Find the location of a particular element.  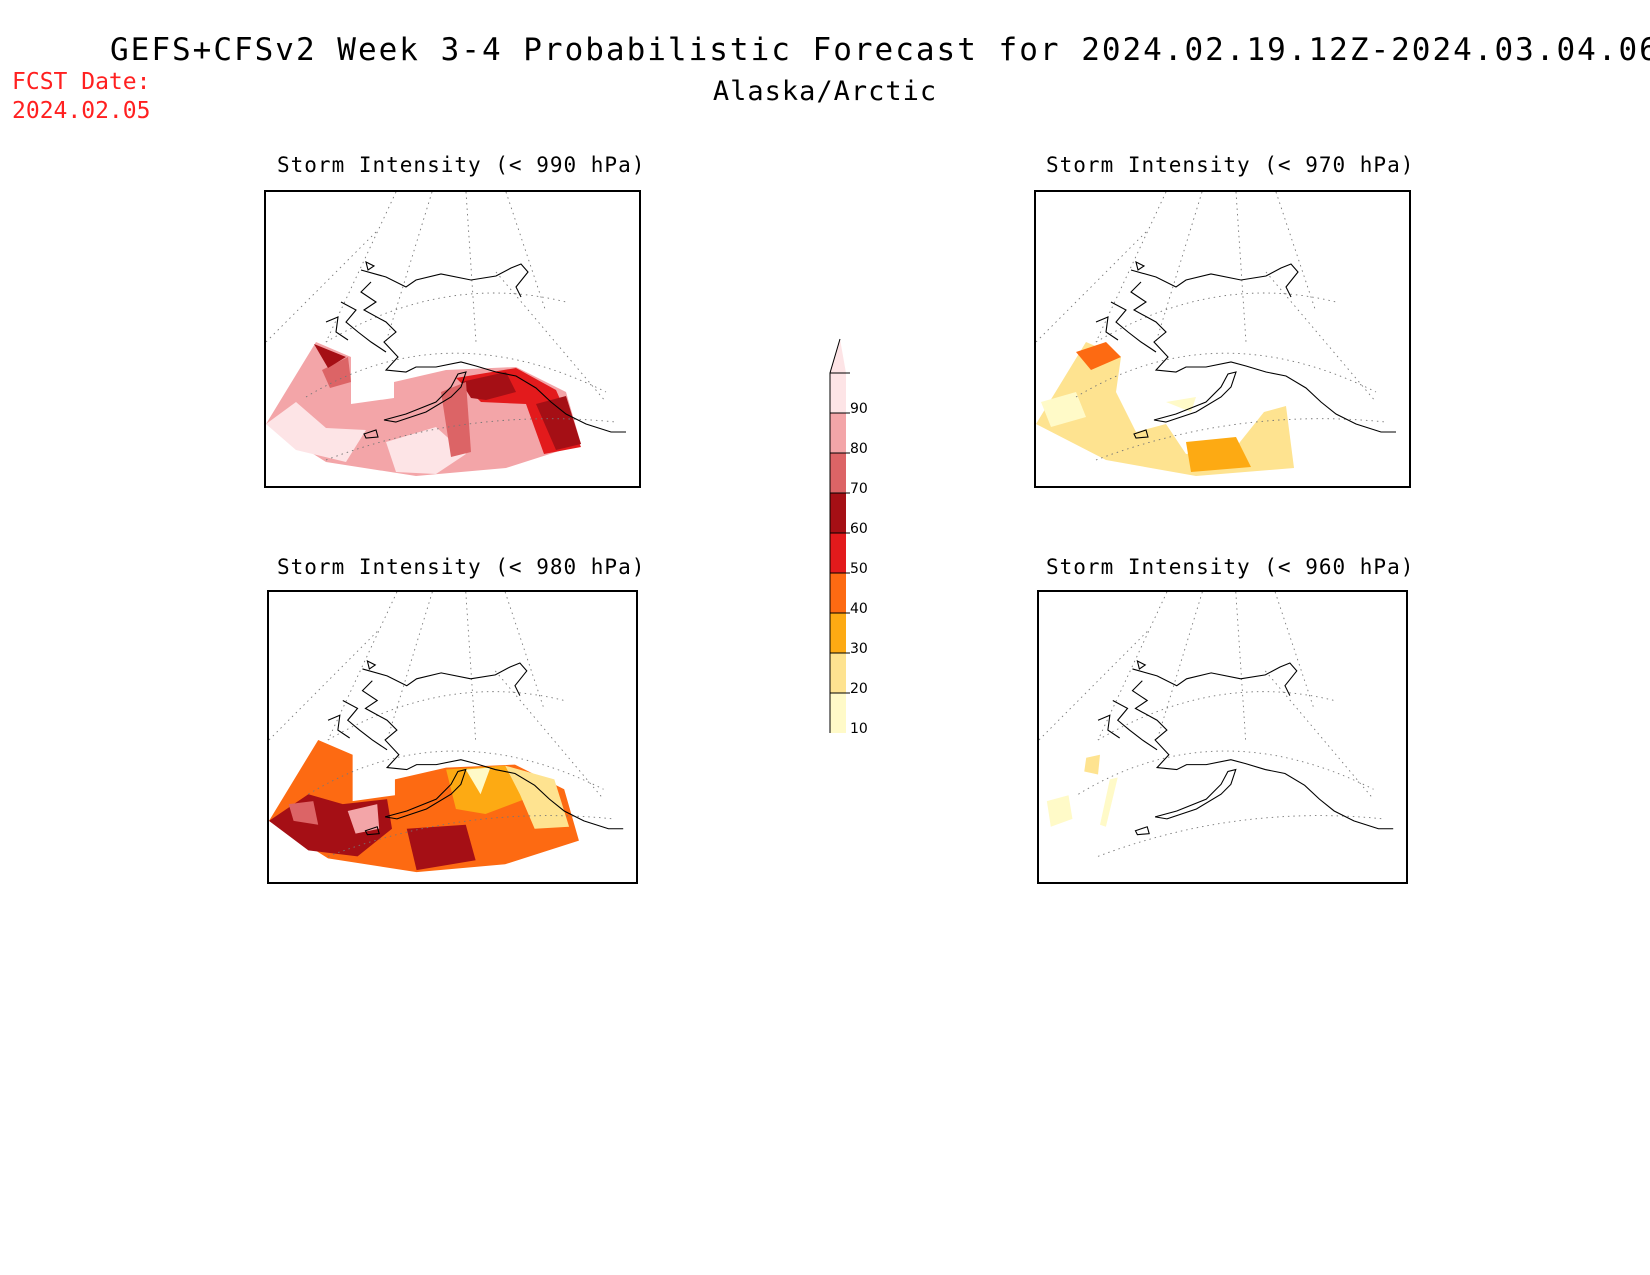

colorbar-tick-label: 30 is located at coordinates (859, 649).